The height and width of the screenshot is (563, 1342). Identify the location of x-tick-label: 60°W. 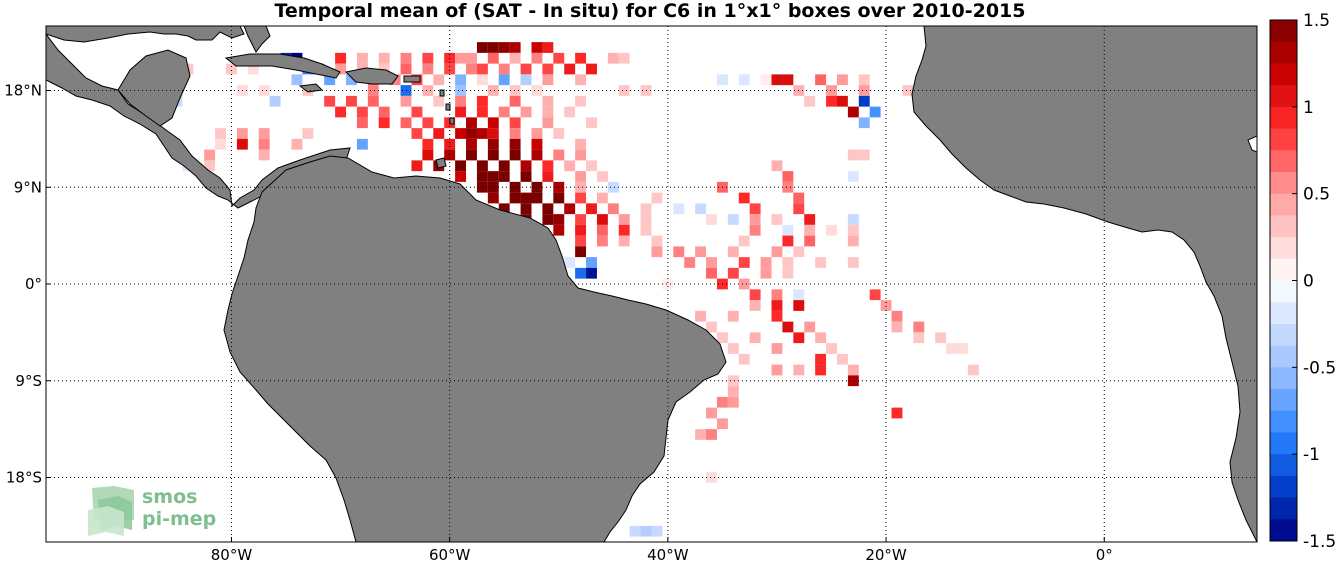
(450, 554).